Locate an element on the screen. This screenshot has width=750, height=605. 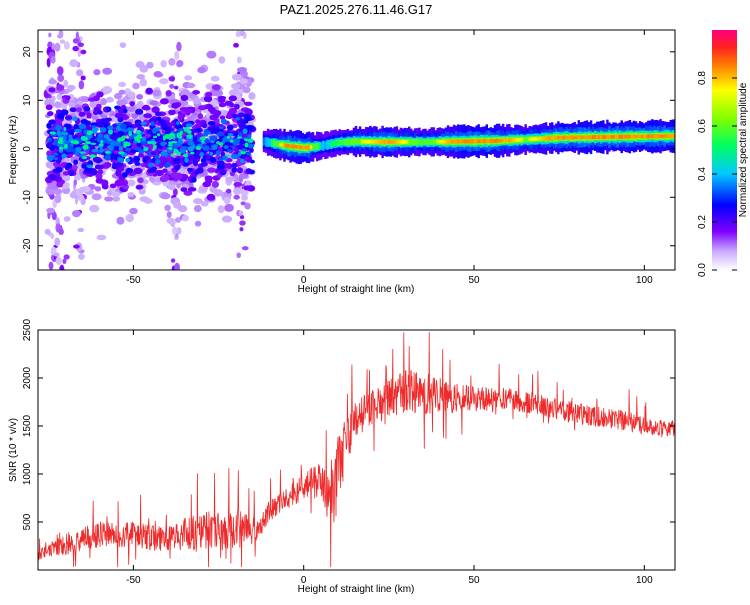
colorbar-tick-label: 0.0 is located at coordinates (702, 270).